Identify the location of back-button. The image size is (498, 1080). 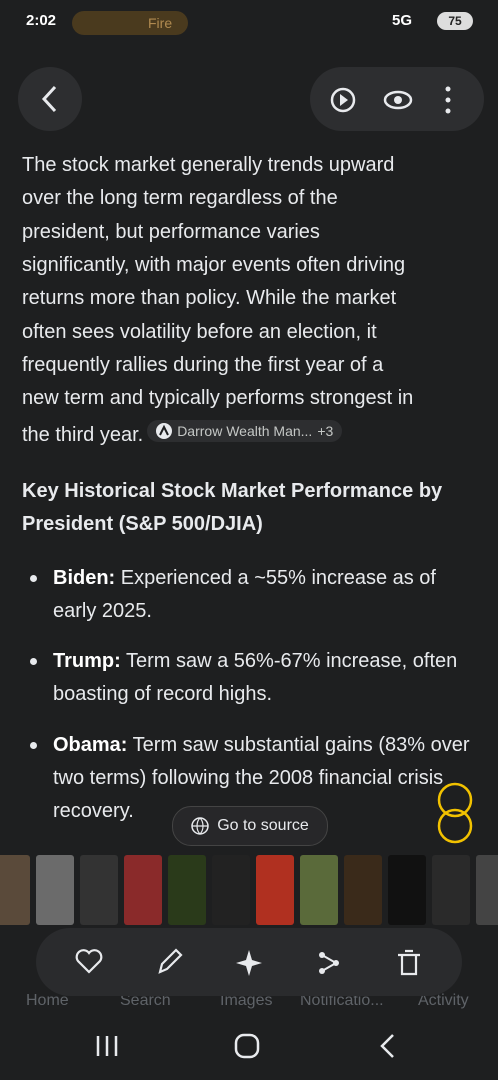
(50, 99).